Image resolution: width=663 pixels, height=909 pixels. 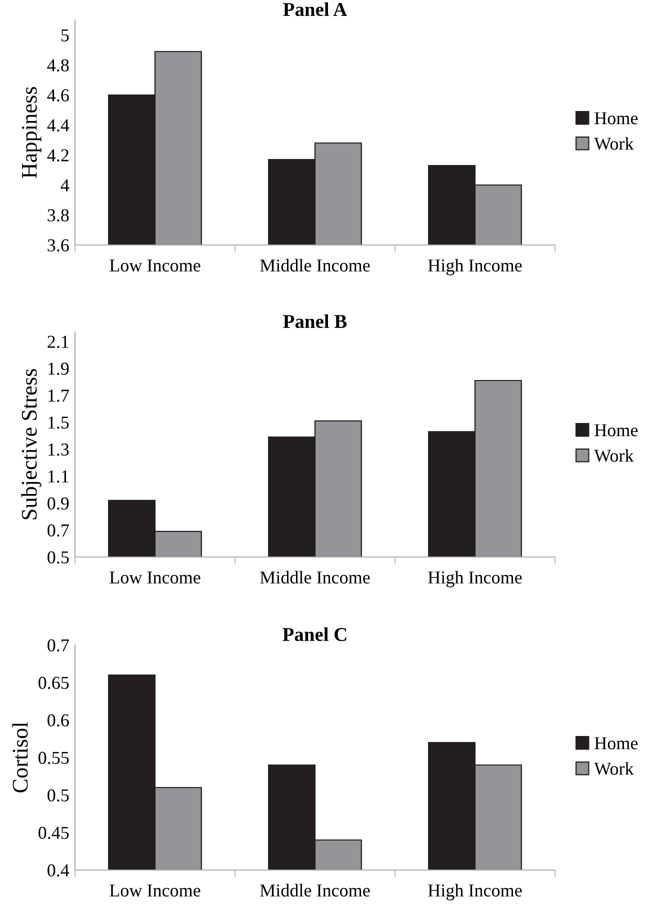 What do you see at coordinates (58, 368) in the screenshot?
I see `y-tick-label: 1.9` at bounding box center [58, 368].